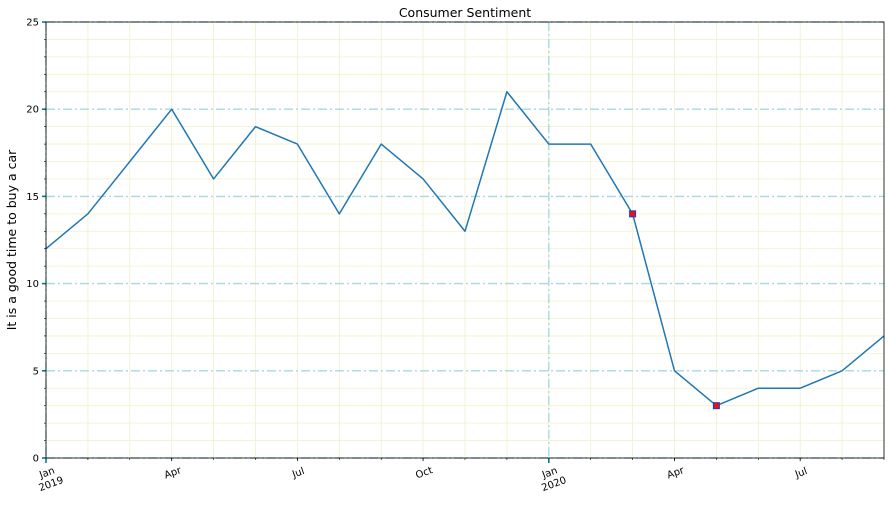  What do you see at coordinates (32, 23) in the screenshot?
I see `y-tick-label: 25` at bounding box center [32, 23].